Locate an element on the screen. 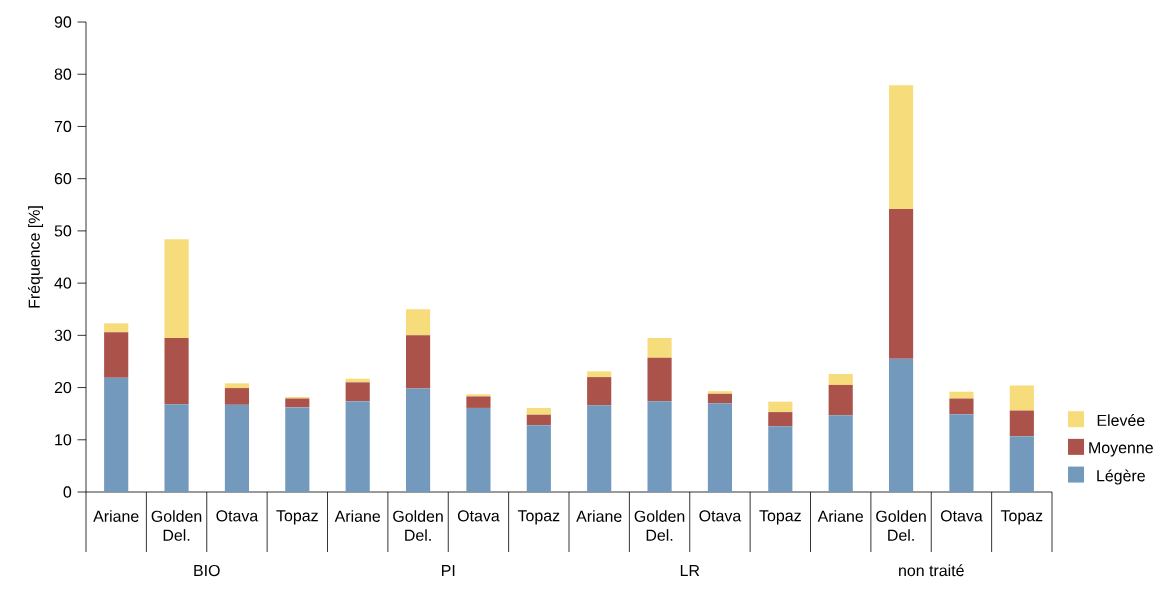  y-tick-label: 10 is located at coordinates (63, 440).